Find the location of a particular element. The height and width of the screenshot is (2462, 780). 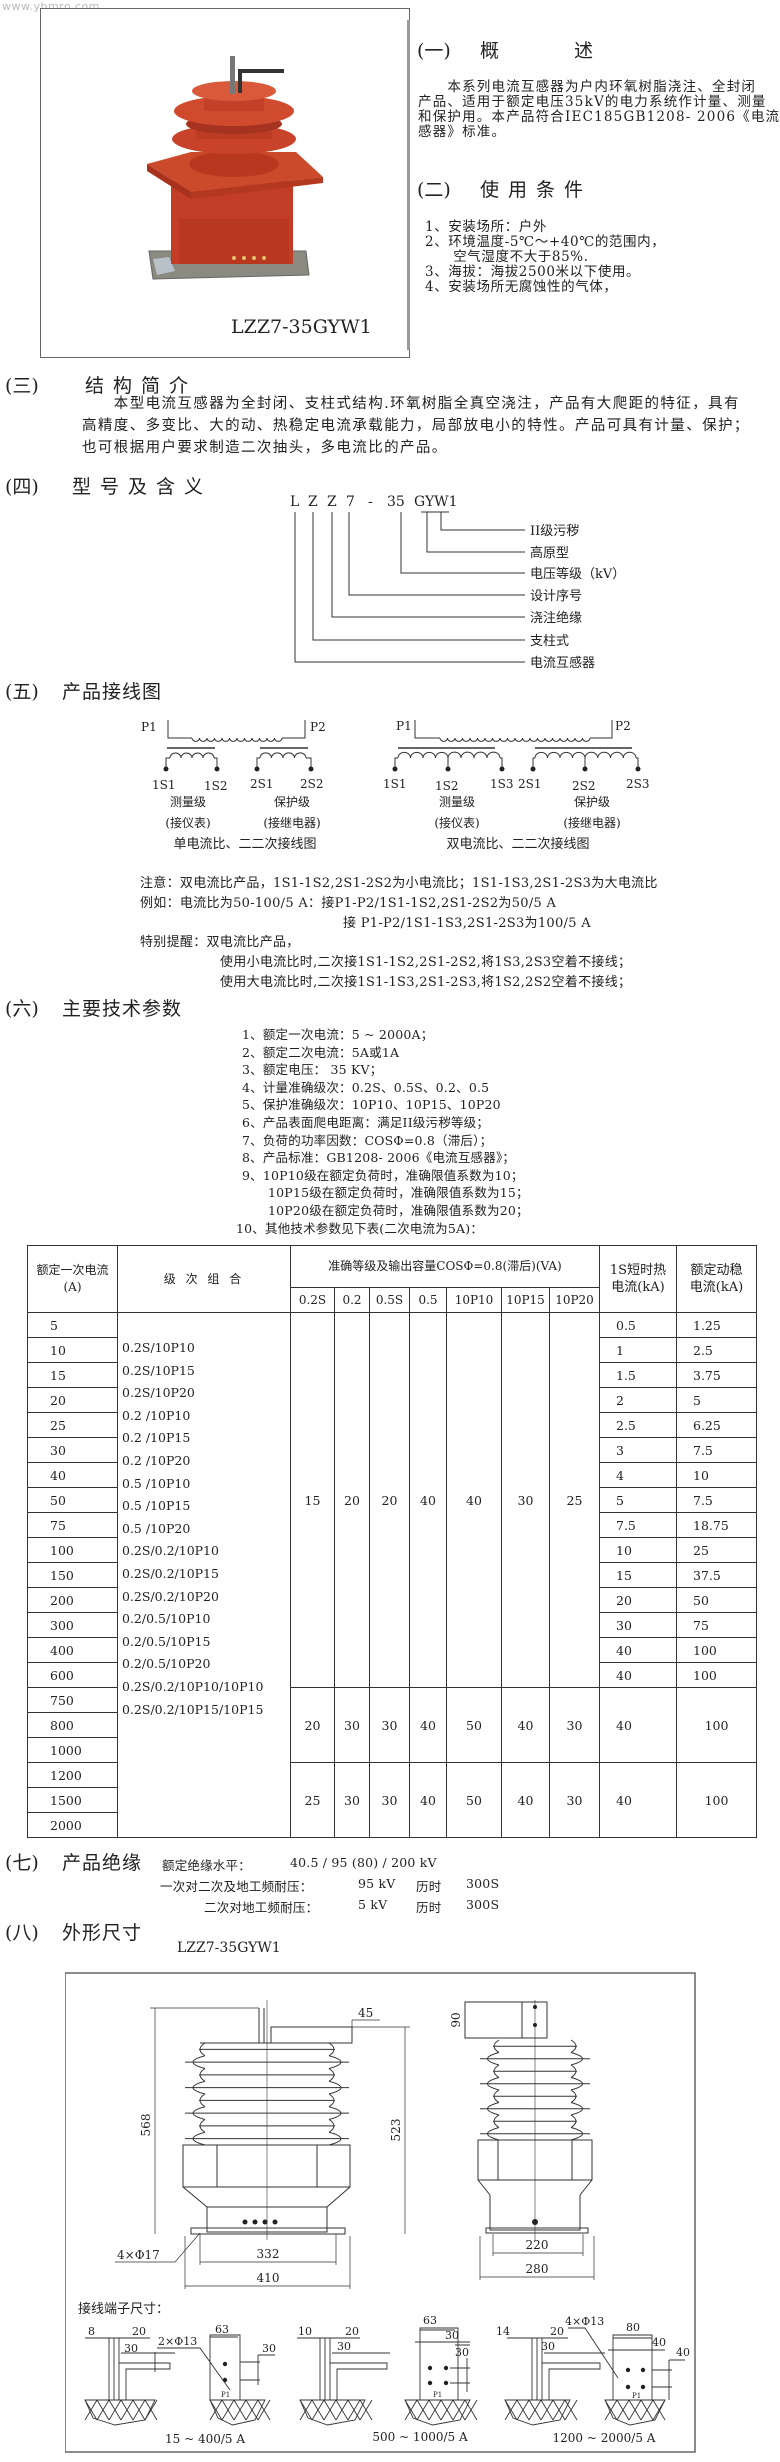

header-class-10p15: 10P15 is located at coordinates (525, 1300).